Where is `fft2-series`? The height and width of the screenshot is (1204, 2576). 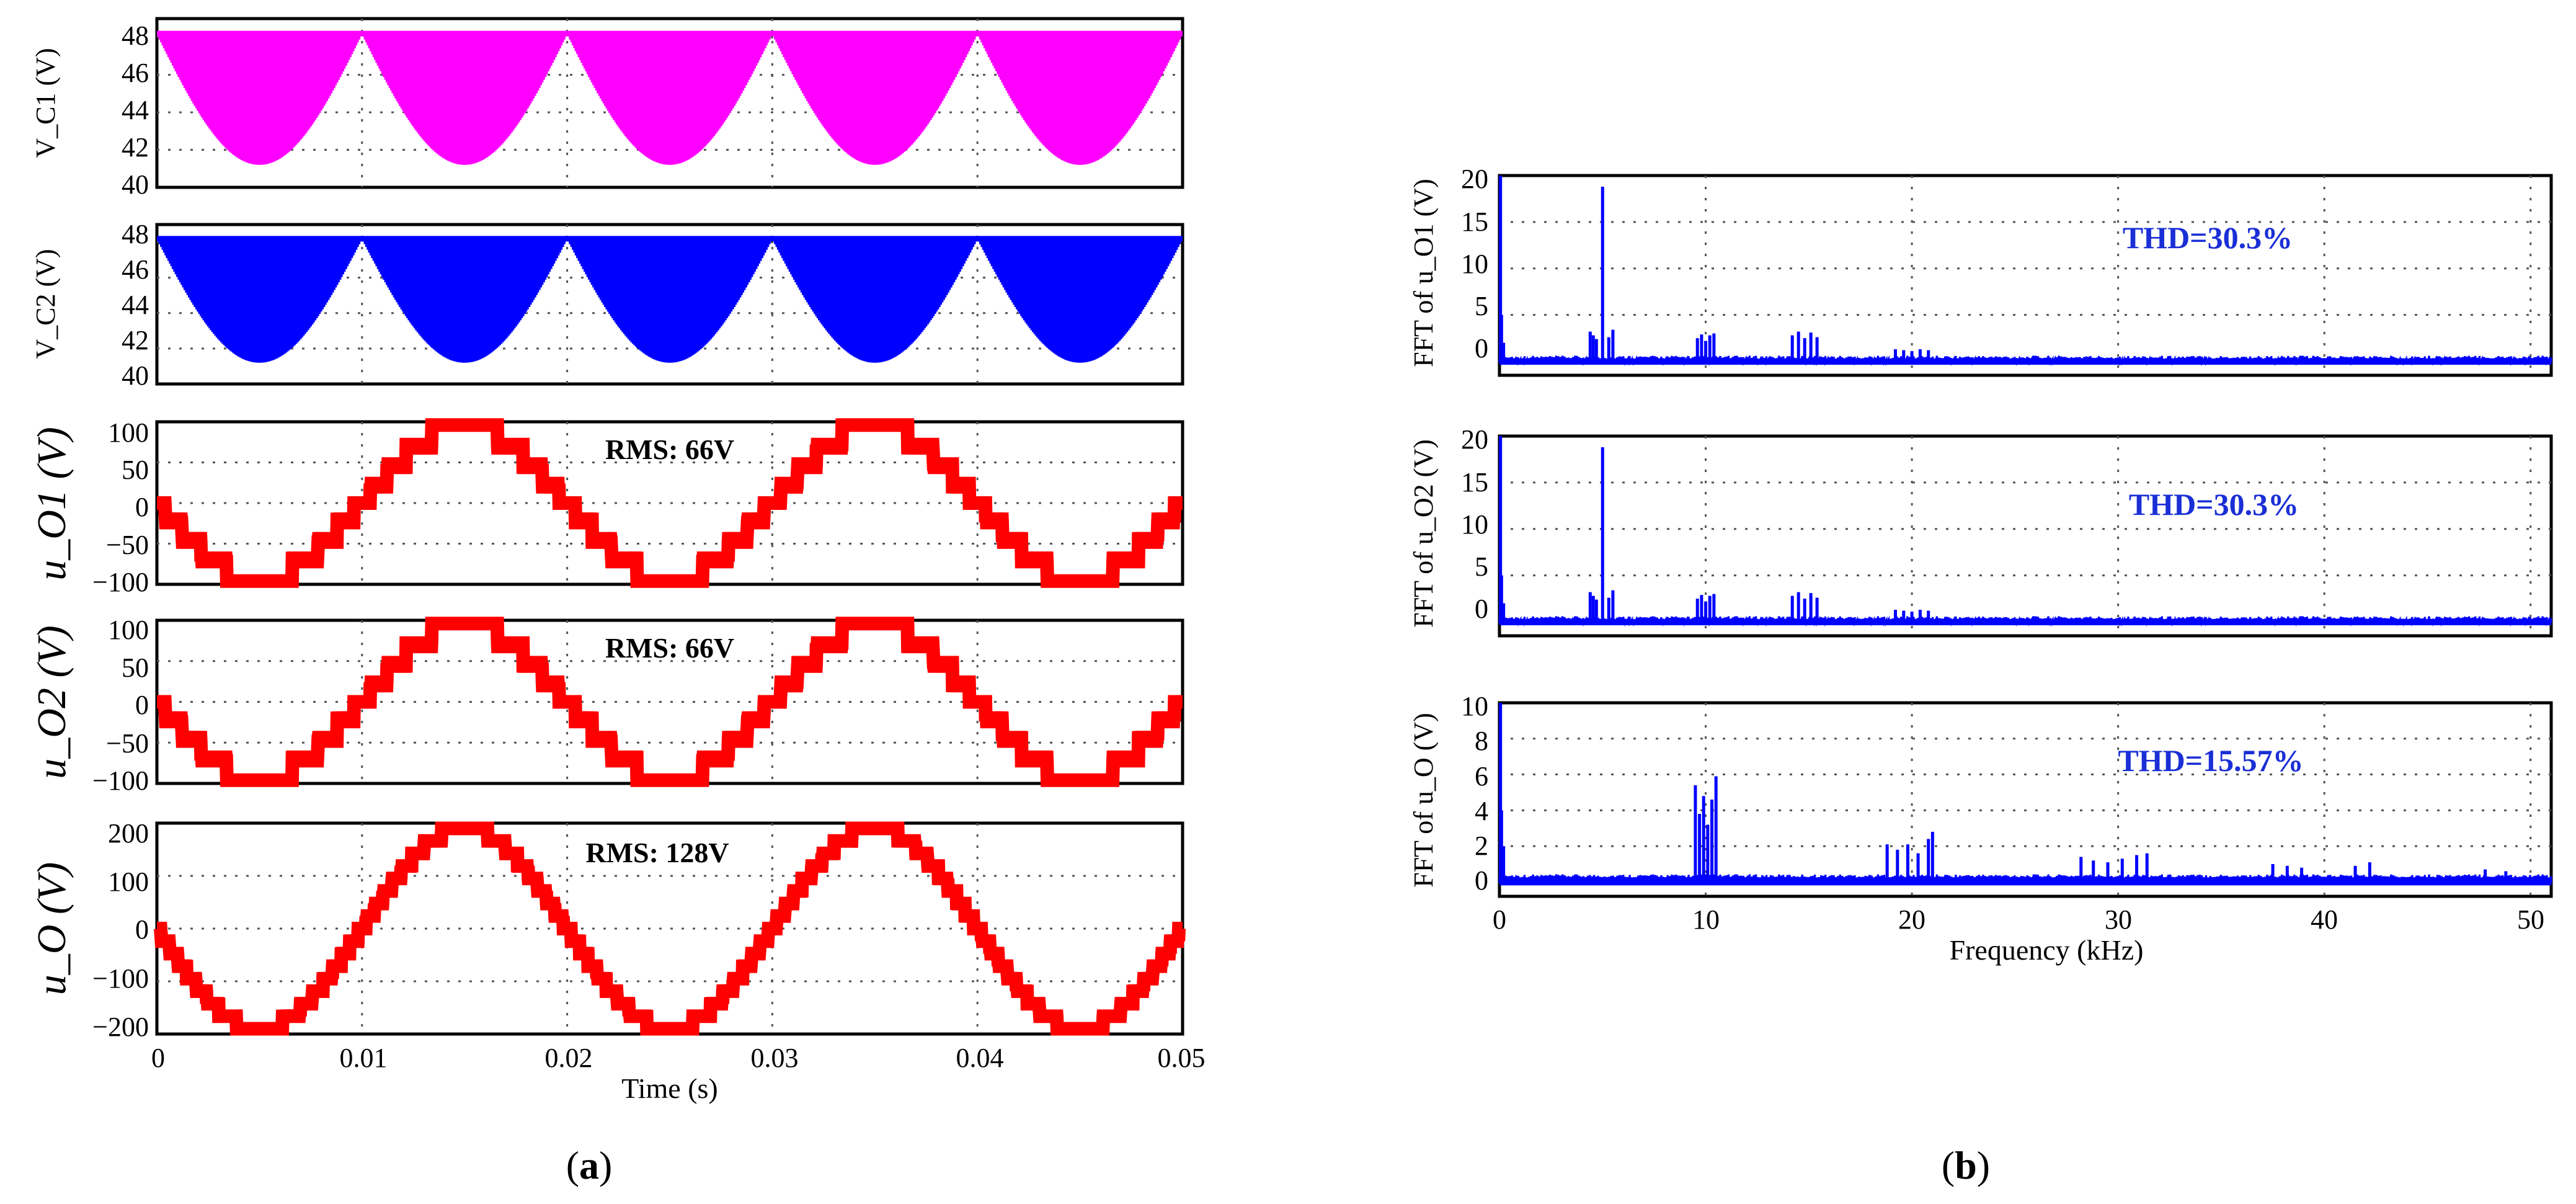
fft2-series is located at coordinates (2025, 531).